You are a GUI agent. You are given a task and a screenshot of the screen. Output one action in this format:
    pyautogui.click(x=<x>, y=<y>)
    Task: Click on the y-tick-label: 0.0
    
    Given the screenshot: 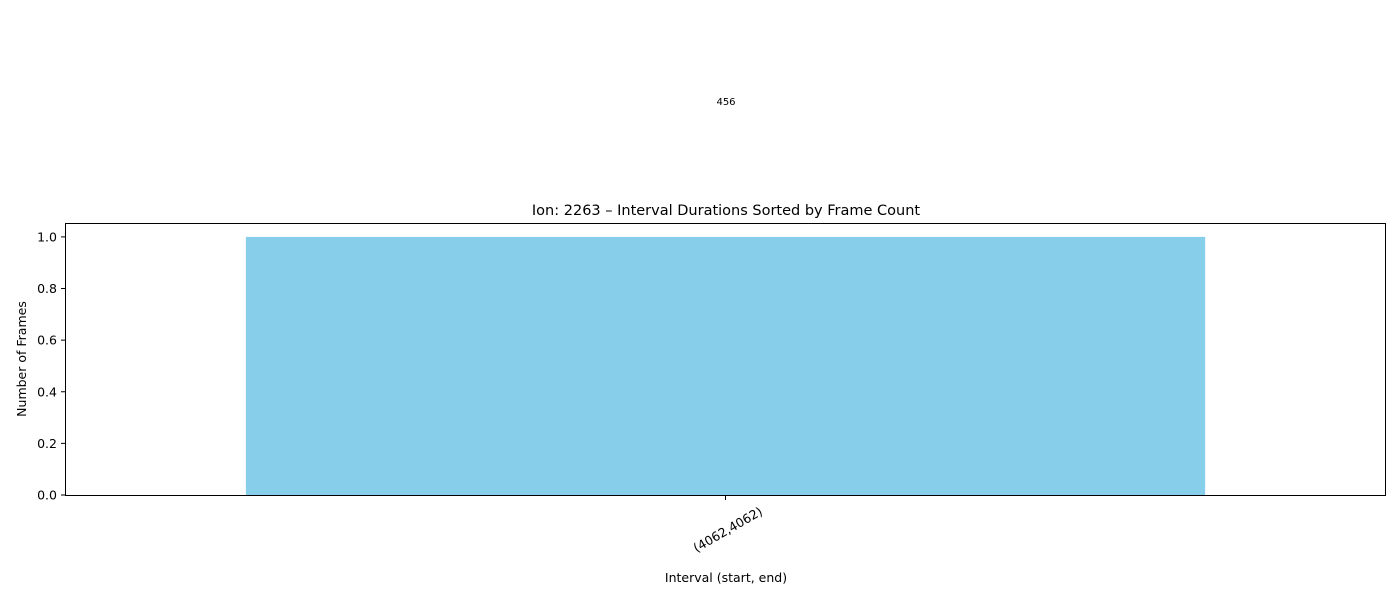 What is the action you would take?
    pyautogui.click(x=47, y=495)
    